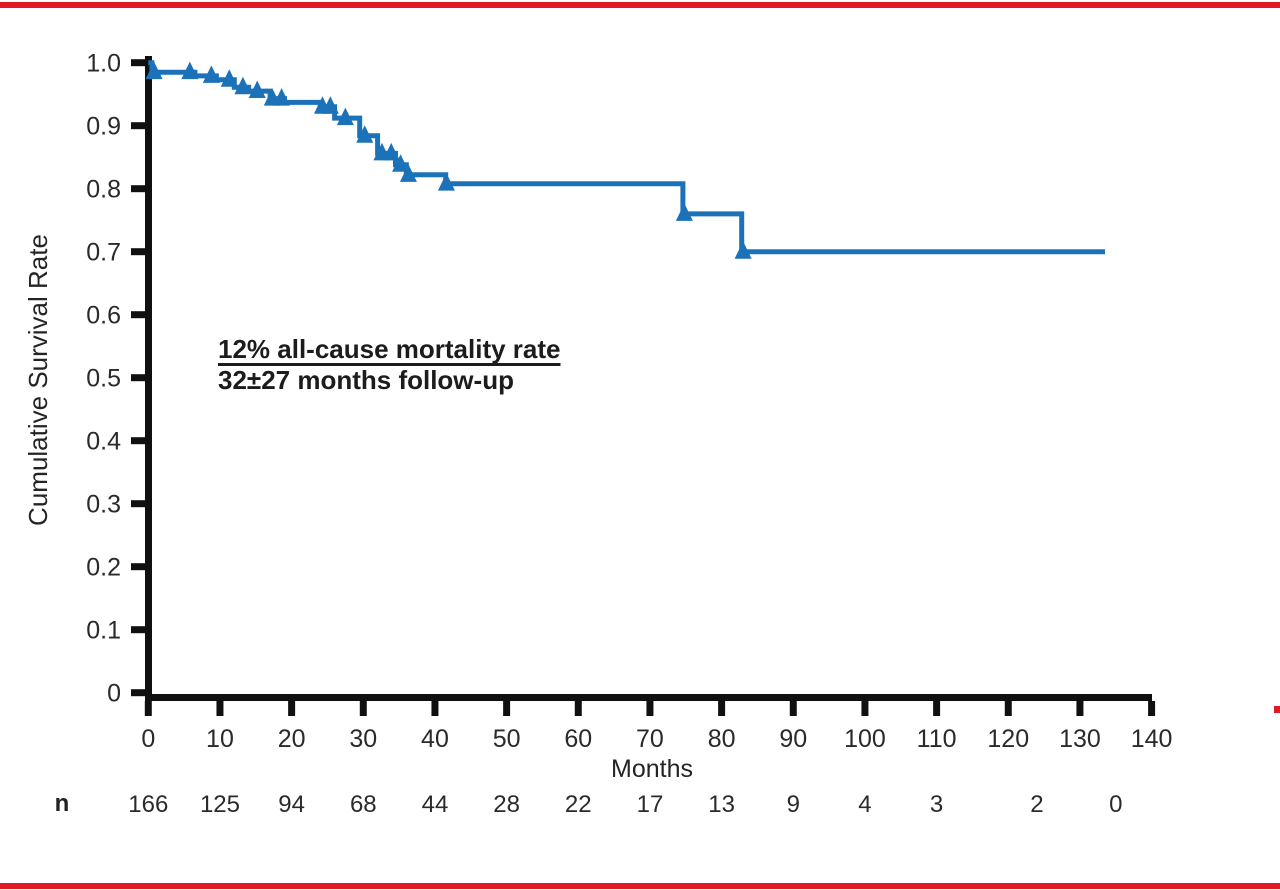 The height and width of the screenshot is (890, 1280). Describe the element at coordinates (640, 5) in the screenshot. I see `top-red-rule` at that location.